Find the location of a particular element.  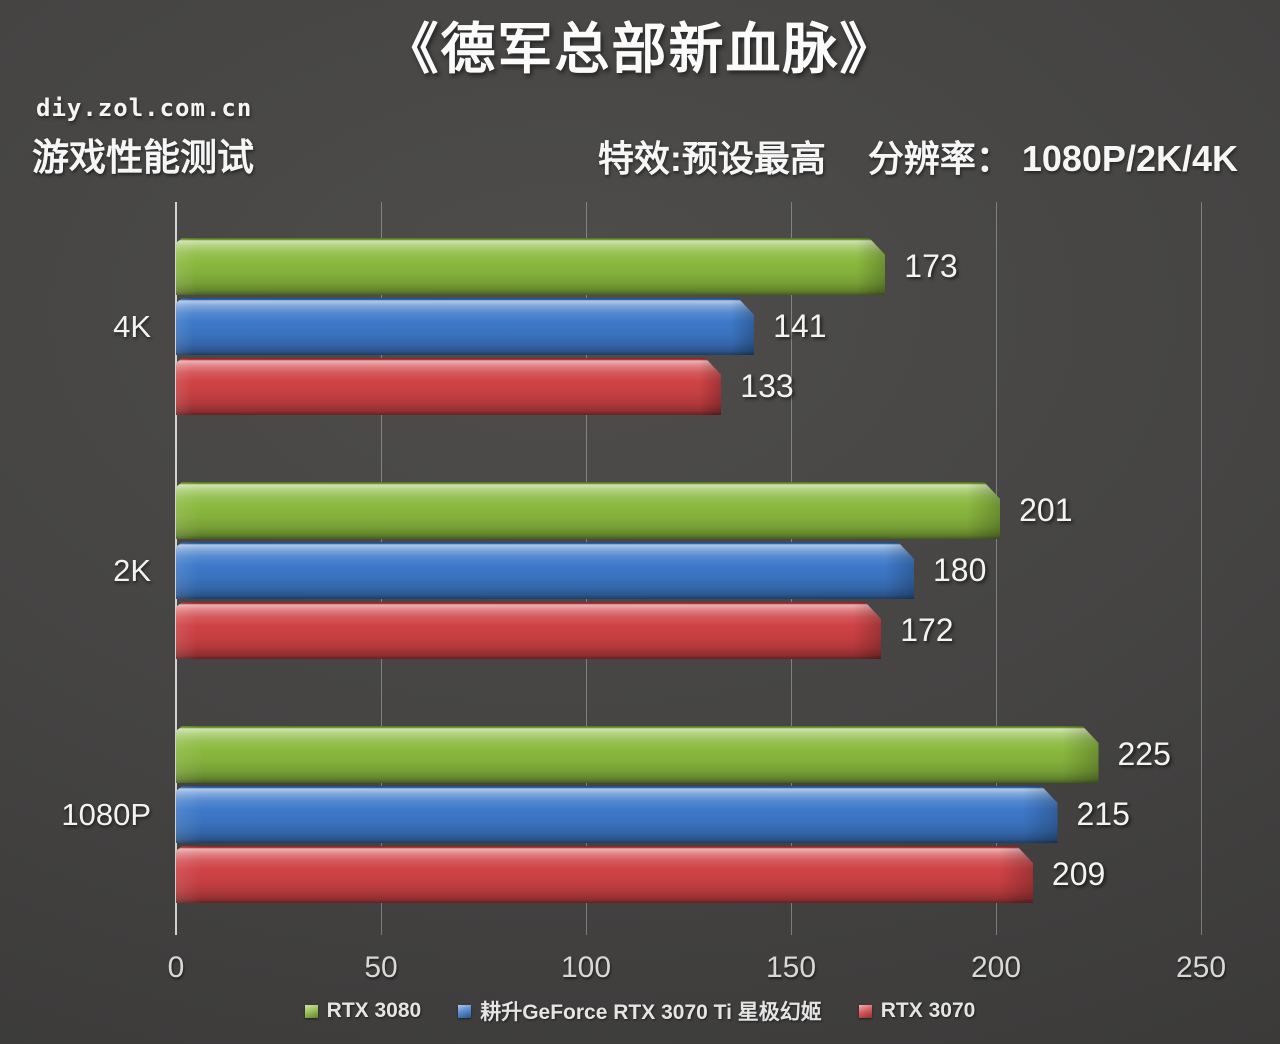

x-tick-label-150: 150 is located at coordinates (791, 967).